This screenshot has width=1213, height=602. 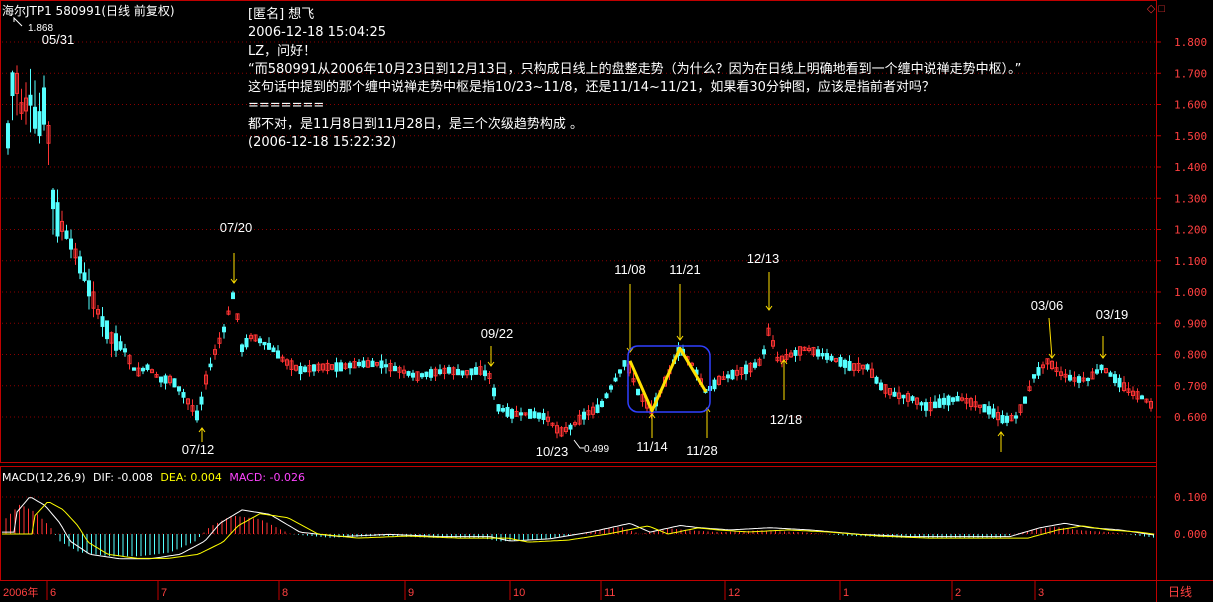 What do you see at coordinates (1190, 136) in the screenshot?
I see `price-tick-label: 1.500` at bounding box center [1190, 136].